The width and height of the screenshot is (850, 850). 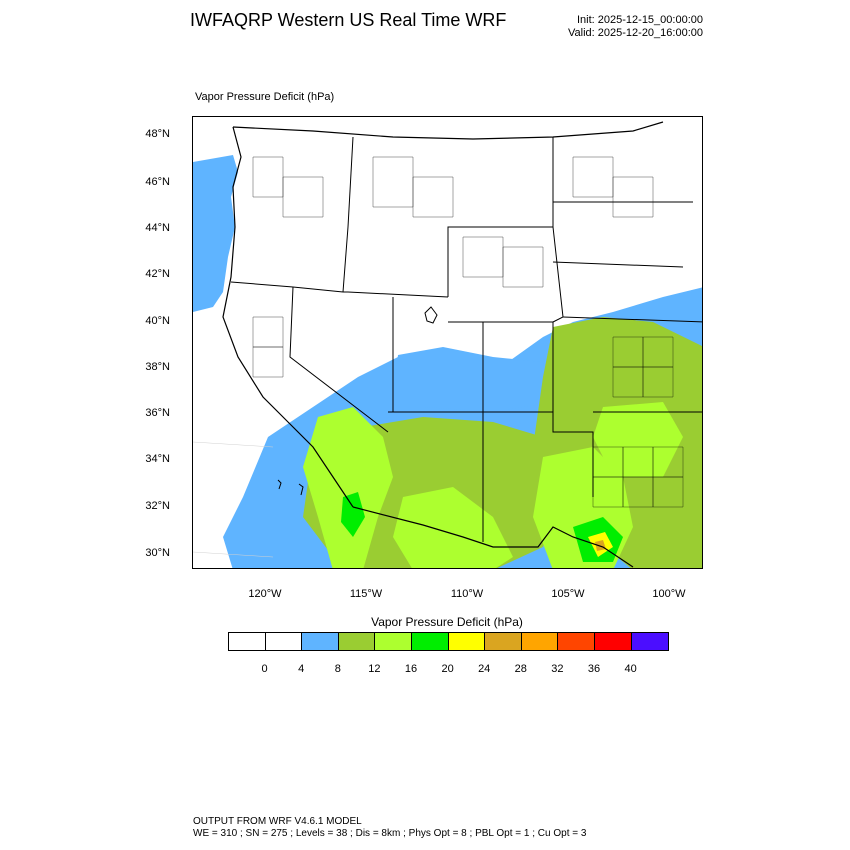 I want to click on lat-label: 42°N, so click(x=157, y=274).